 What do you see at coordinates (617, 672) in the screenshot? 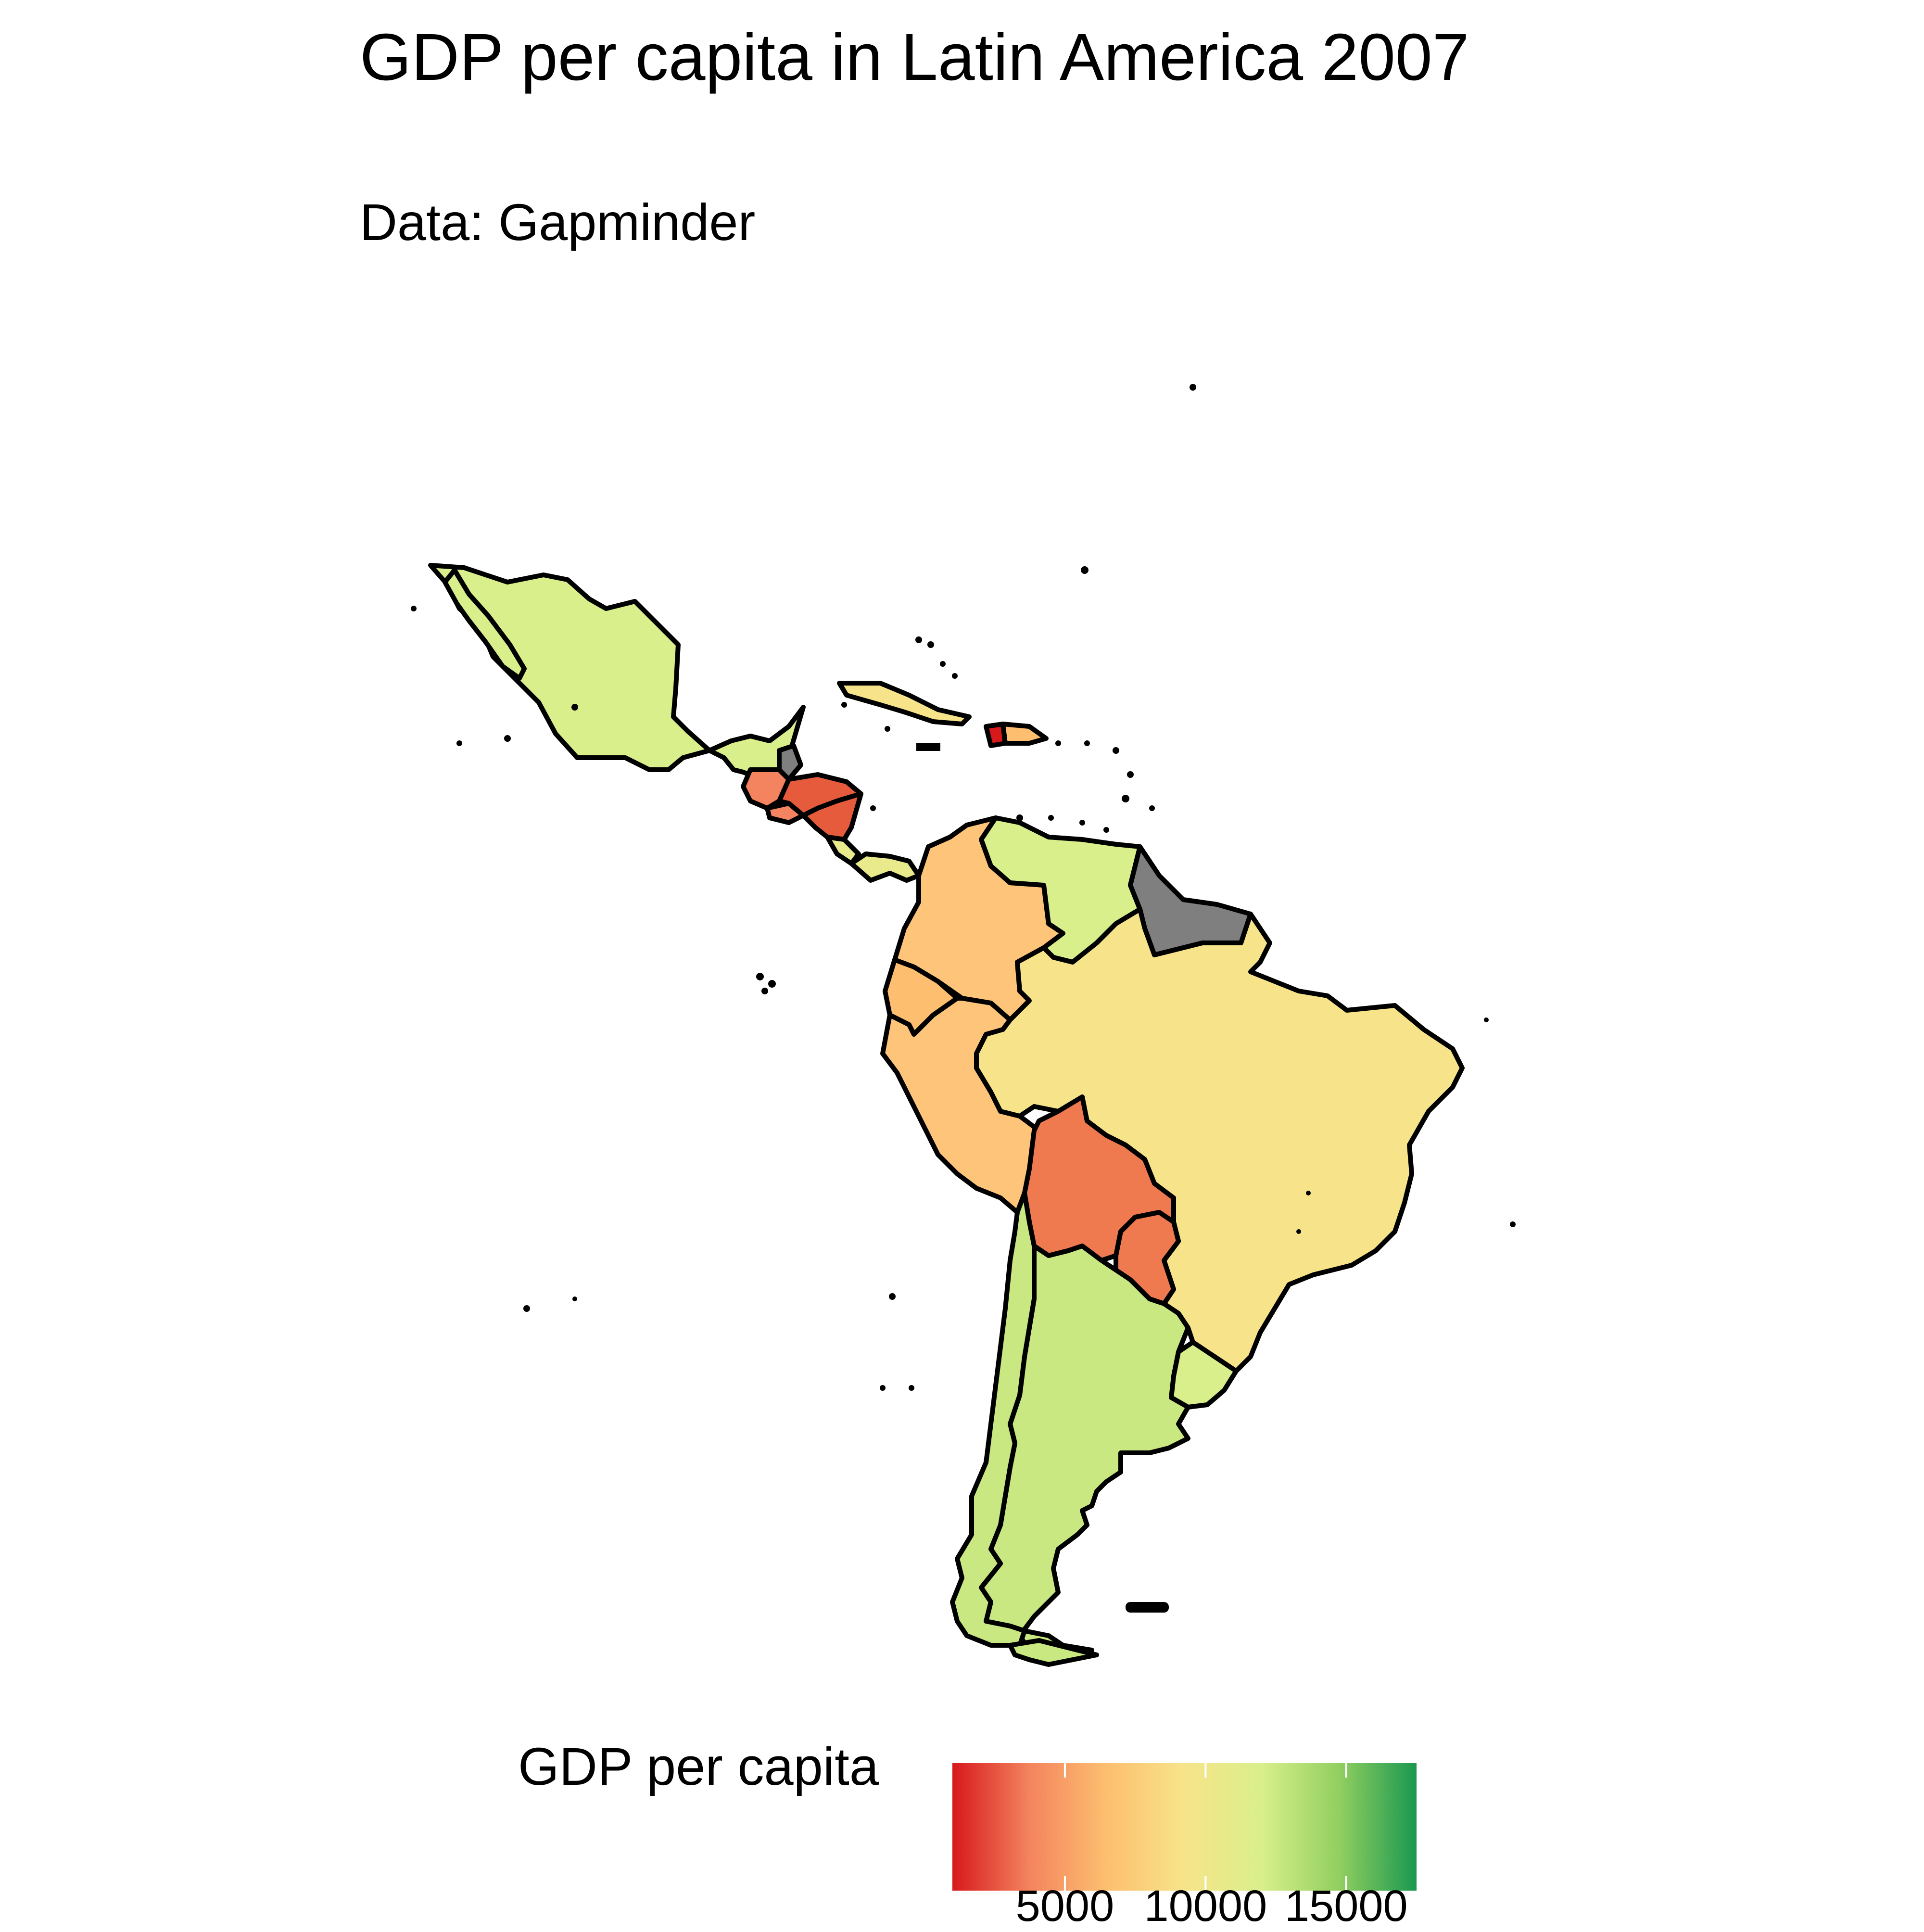
I see `country-mexico` at bounding box center [617, 672].